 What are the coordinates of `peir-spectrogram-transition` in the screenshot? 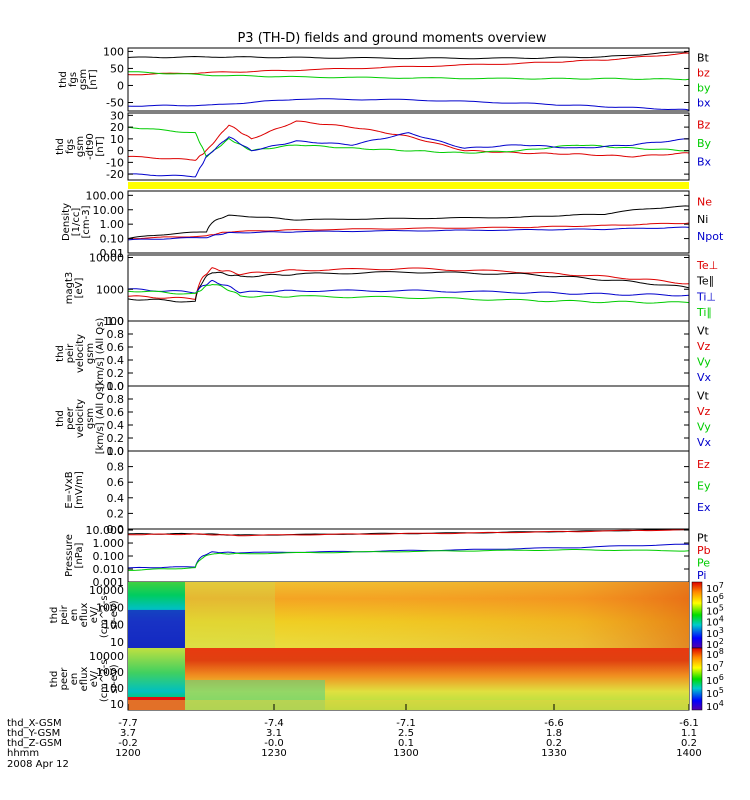 It's located at (230, 615).